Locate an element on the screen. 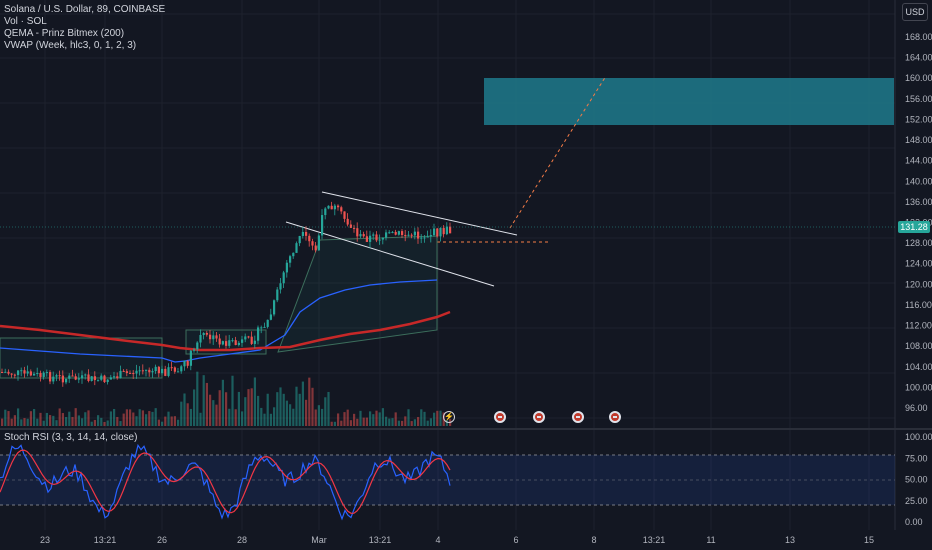  channel-upper-line is located at coordinates (419, 213).